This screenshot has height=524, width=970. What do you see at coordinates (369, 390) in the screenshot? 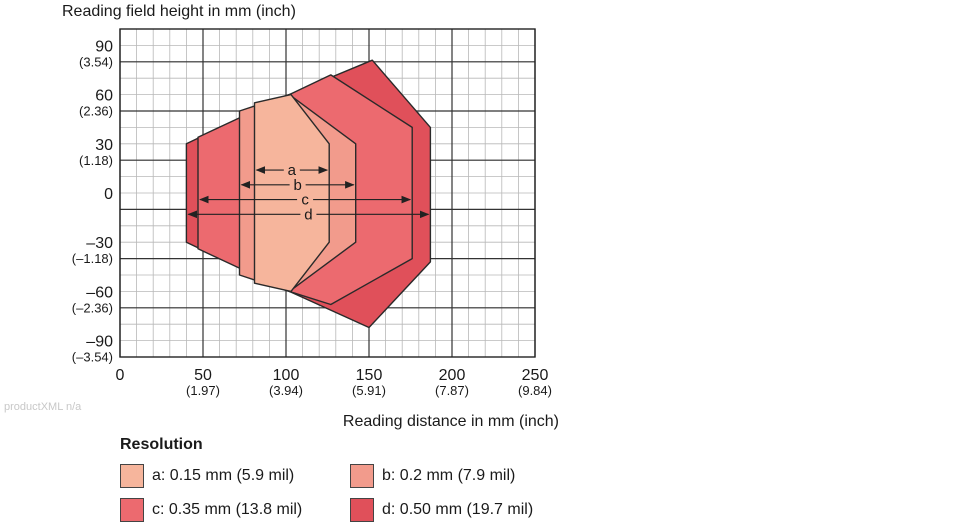
I see `x-tick-sublabel: (5.91)` at bounding box center [369, 390].